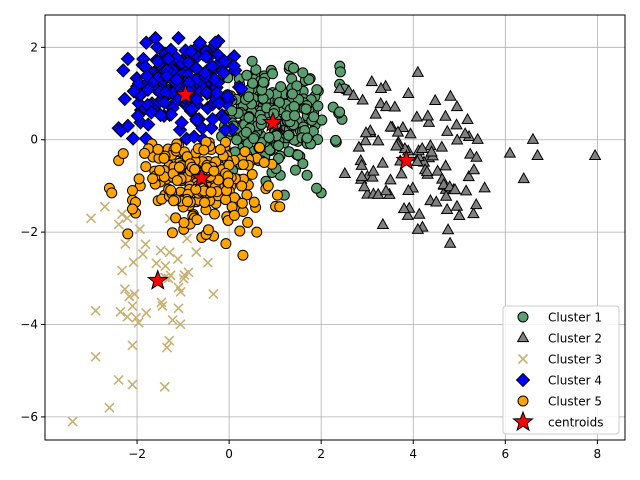 This screenshot has height=480, width=640. Describe the element at coordinates (29, 417) in the screenshot. I see `y-tick-label: −6` at that location.